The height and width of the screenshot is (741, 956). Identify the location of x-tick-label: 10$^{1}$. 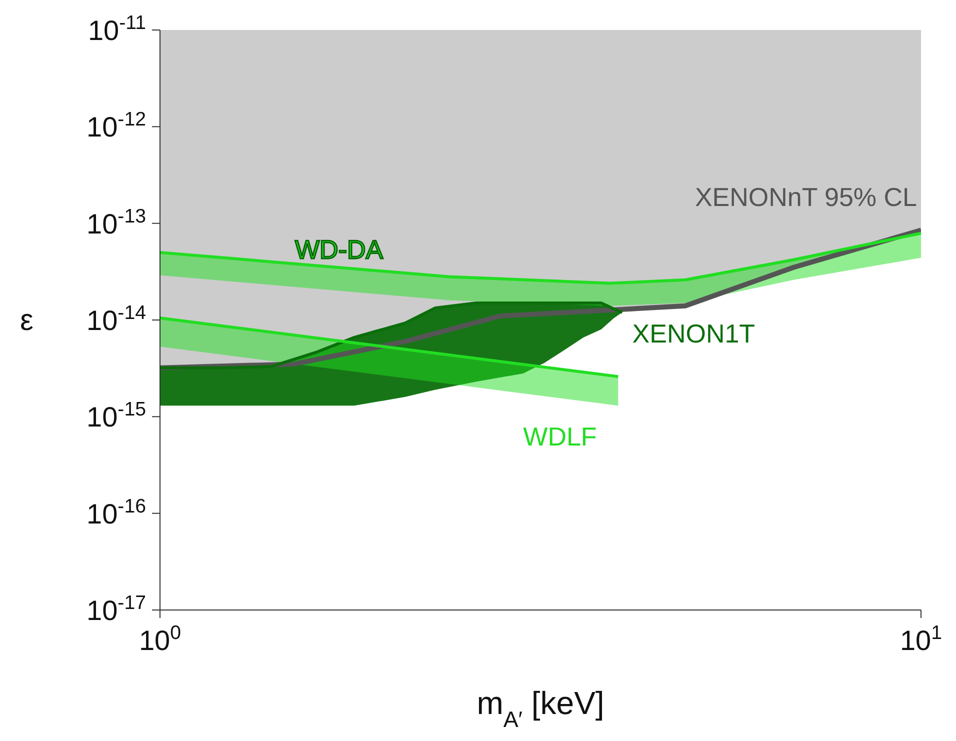
(921, 639).